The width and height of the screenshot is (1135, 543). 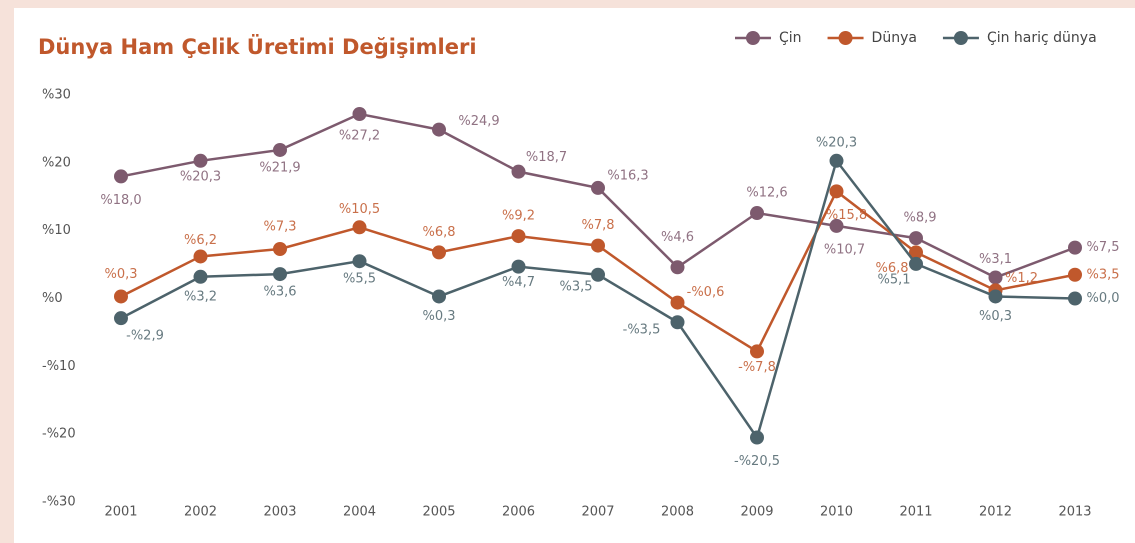 I want to click on legend-label: Çin hariç dünya, so click(x=1042, y=38).